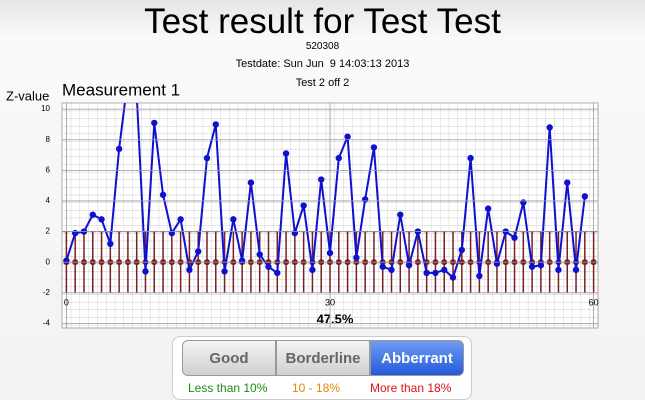 The width and height of the screenshot is (645, 400). What do you see at coordinates (121, 89) in the screenshot?
I see `chart-title: Measurement 1` at bounding box center [121, 89].